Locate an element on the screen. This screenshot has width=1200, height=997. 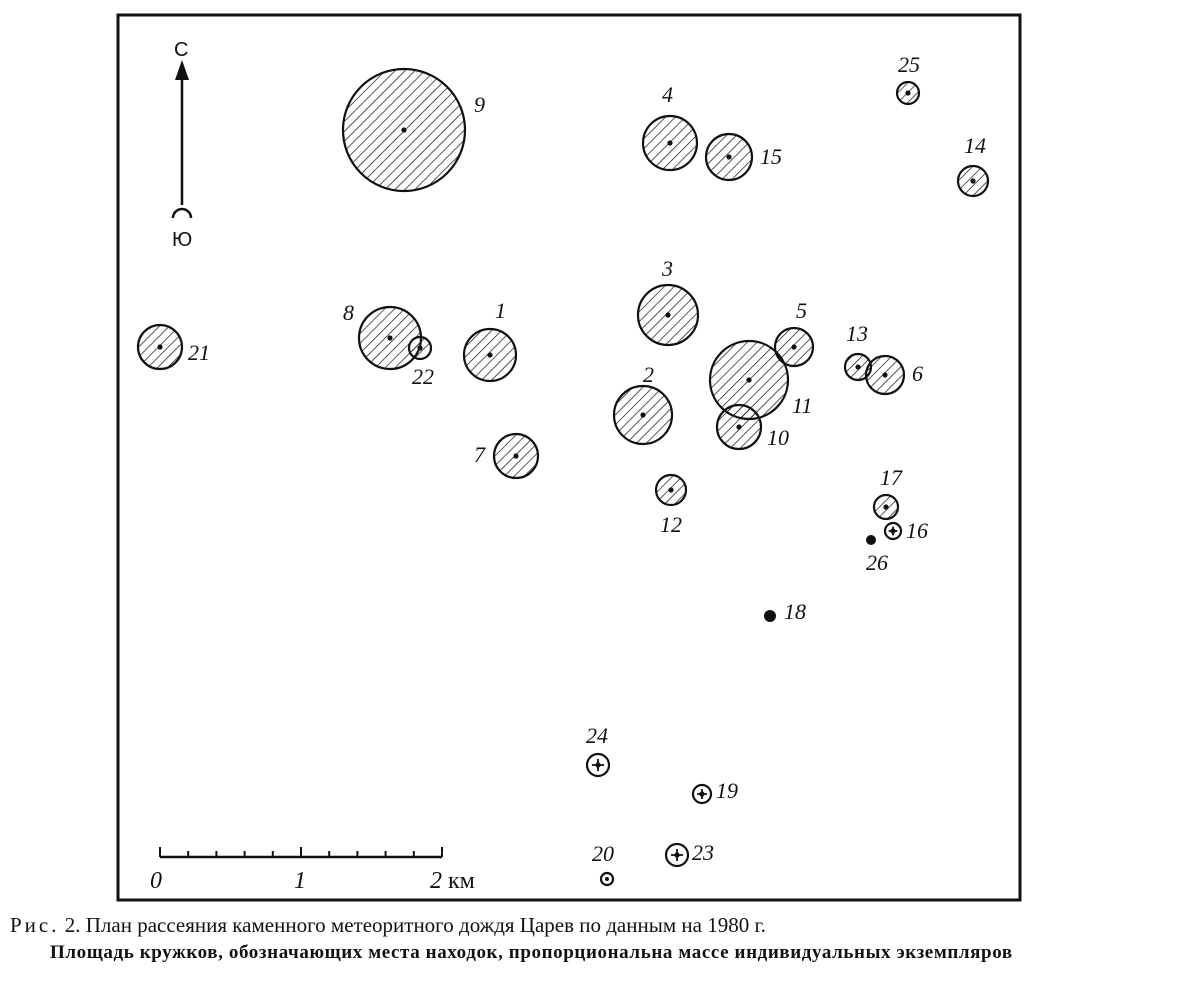
find-label-5: 5 is located at coordinates (801, 310).